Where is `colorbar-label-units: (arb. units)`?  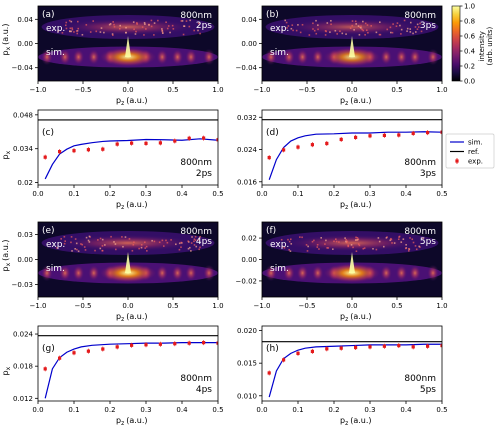
colorbar-label-units: (arb. units) is located at coordinates (490, 45).